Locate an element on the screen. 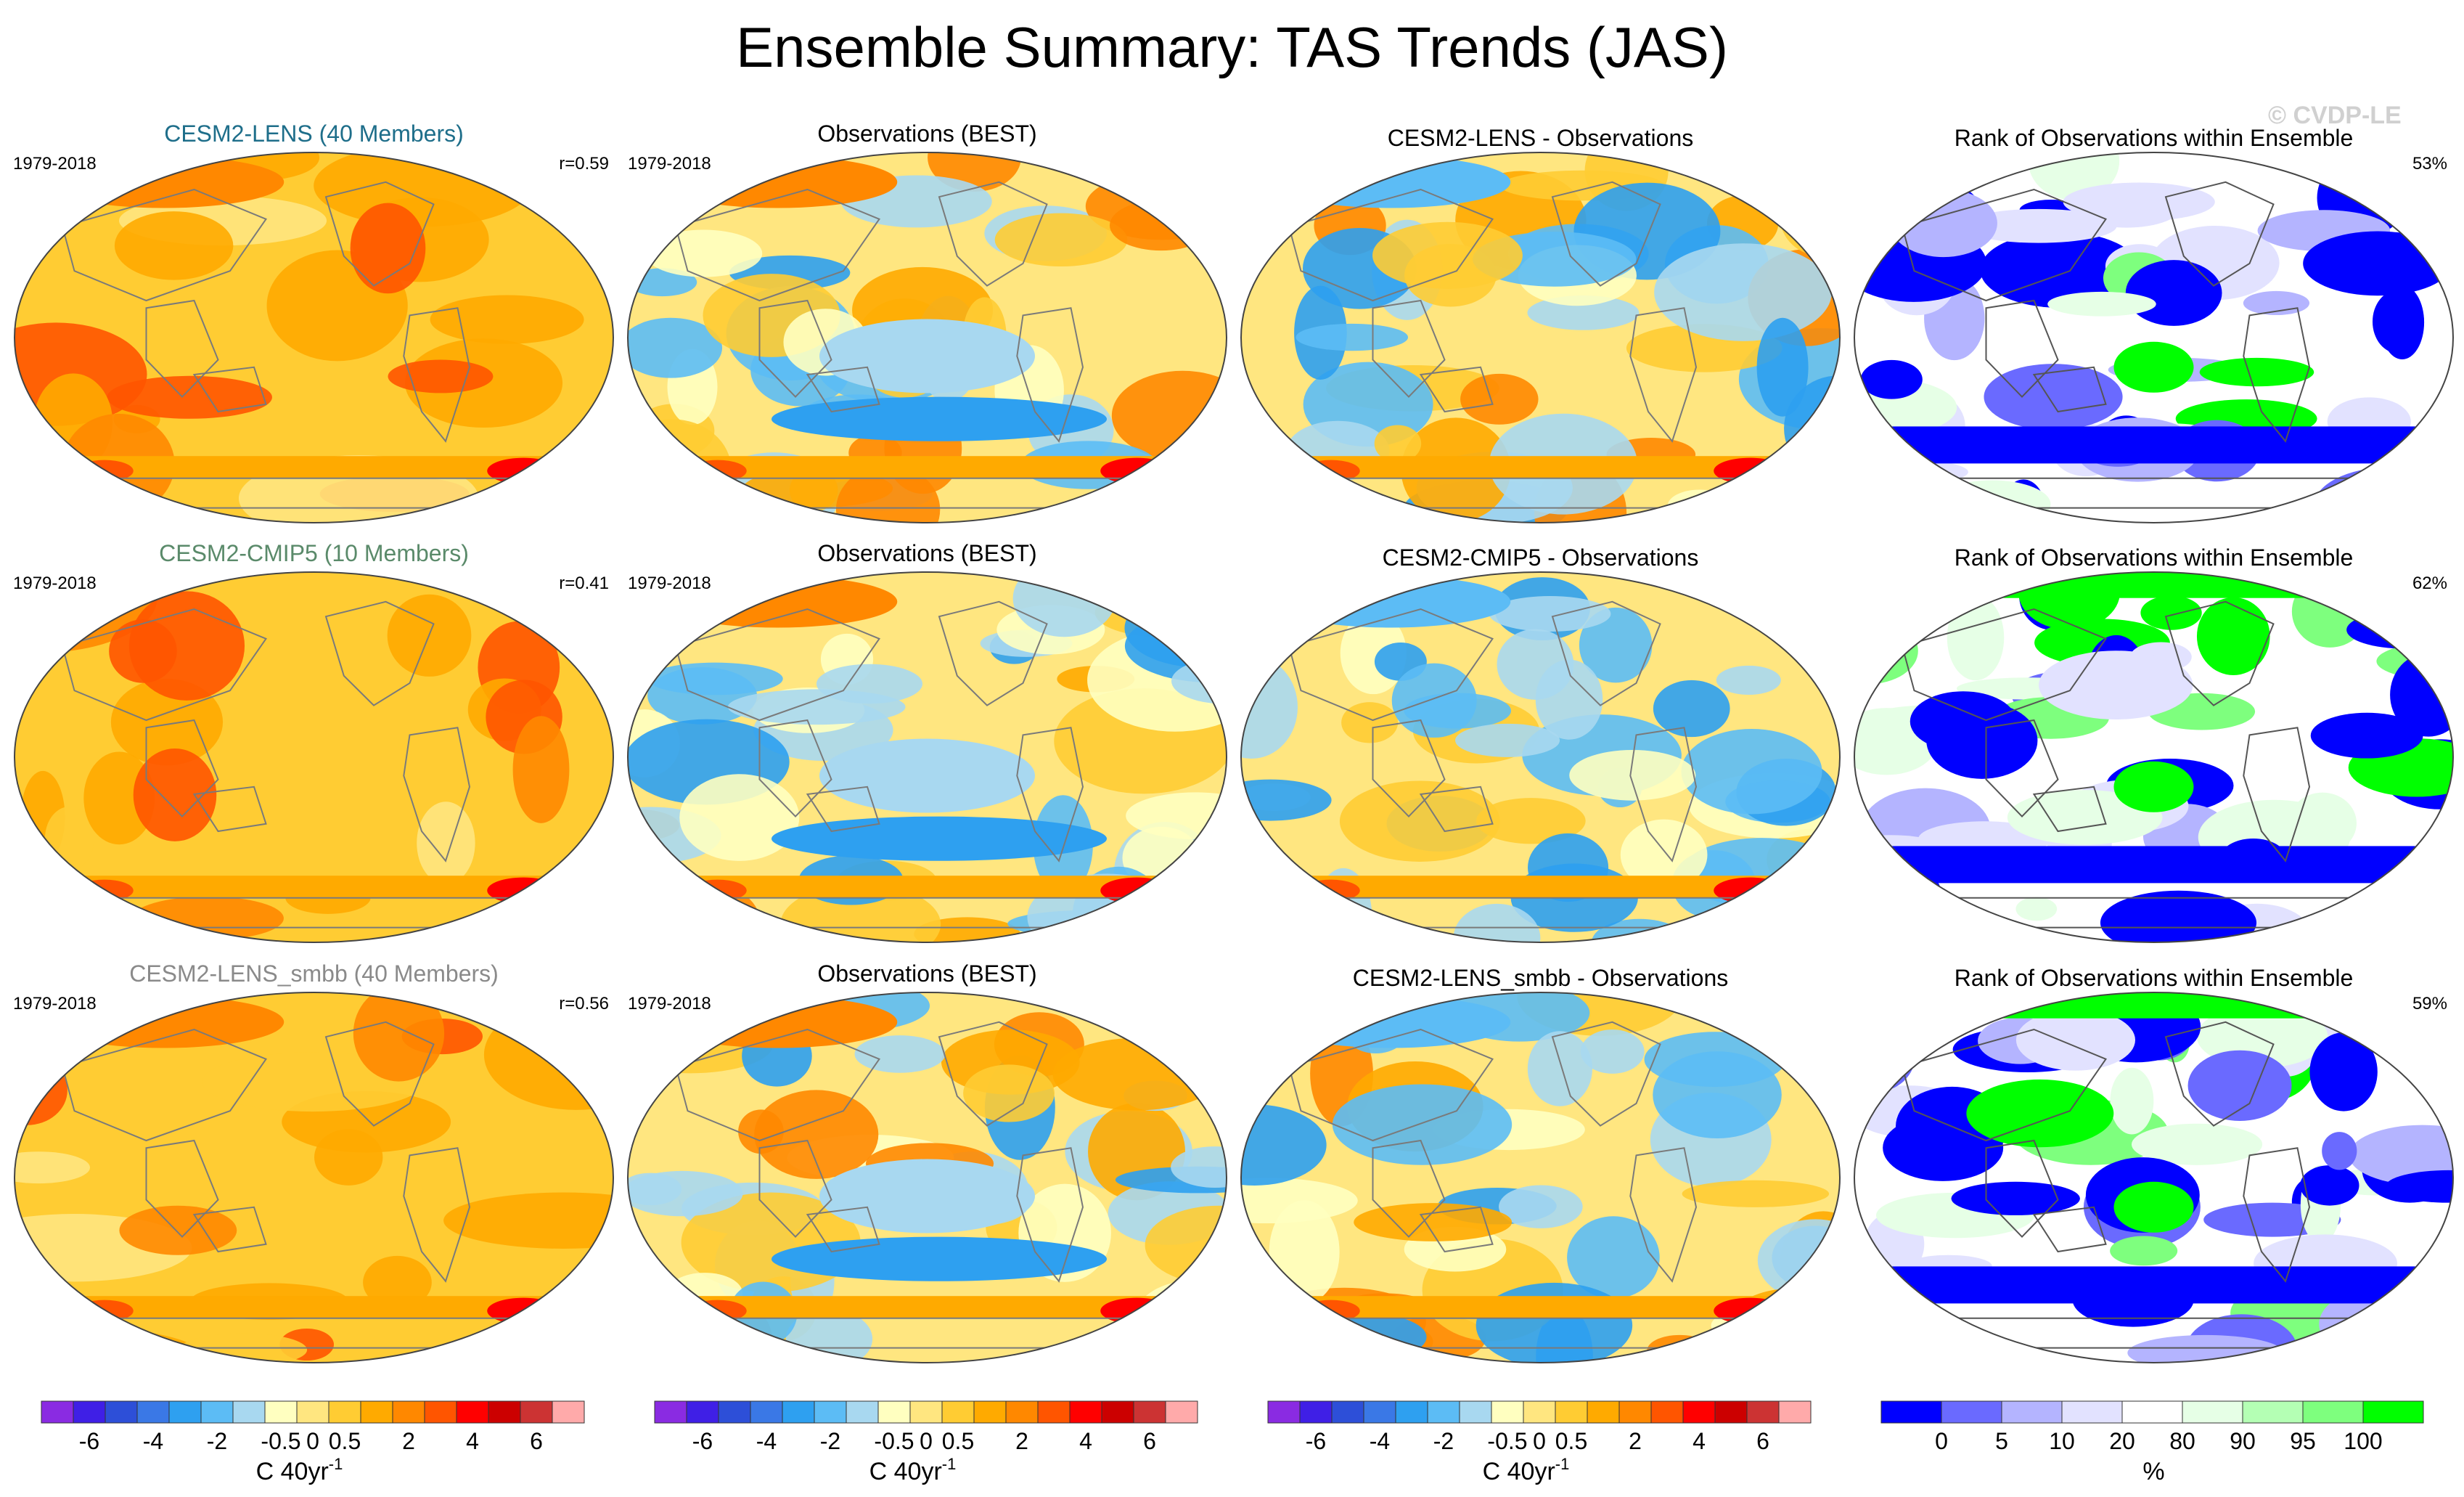  diff-panel-title: CESM2-LENS_smbb - Observations is located at coordinates (1541, 978).